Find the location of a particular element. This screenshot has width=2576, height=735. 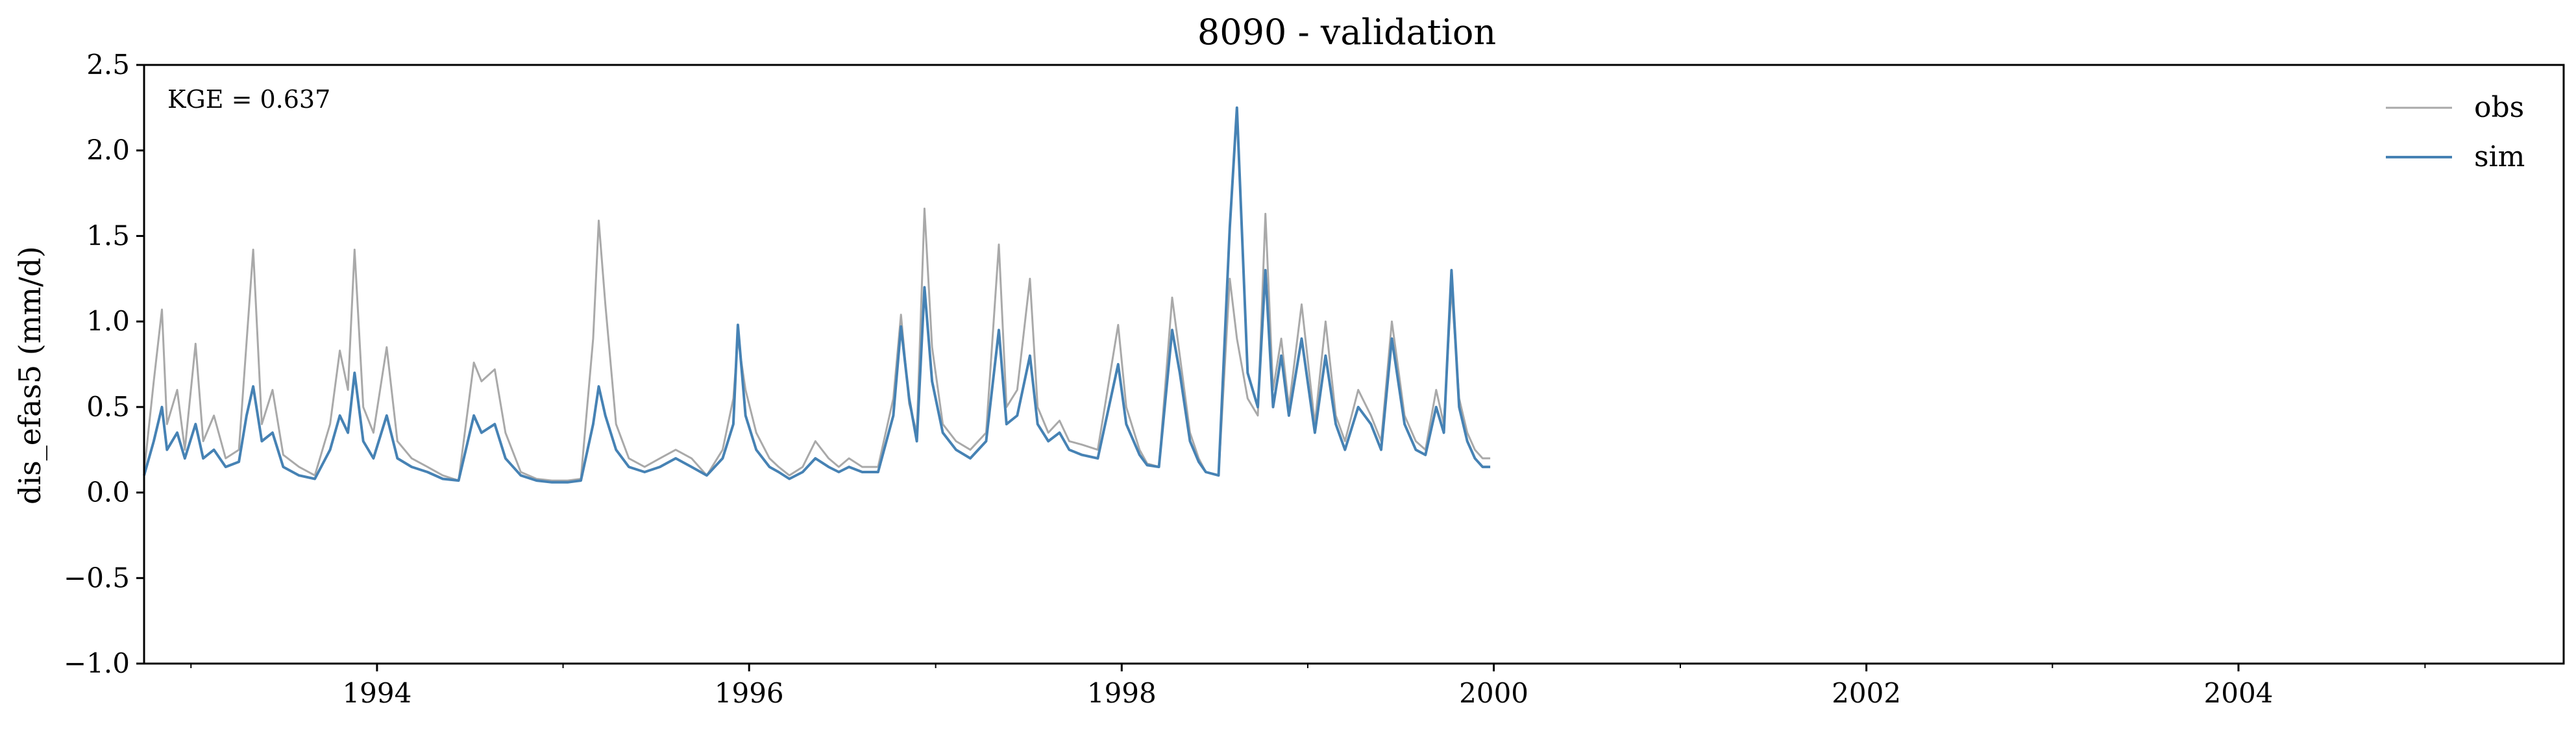

x-tick-label: 2004 is located at coordinates (2239, 693).